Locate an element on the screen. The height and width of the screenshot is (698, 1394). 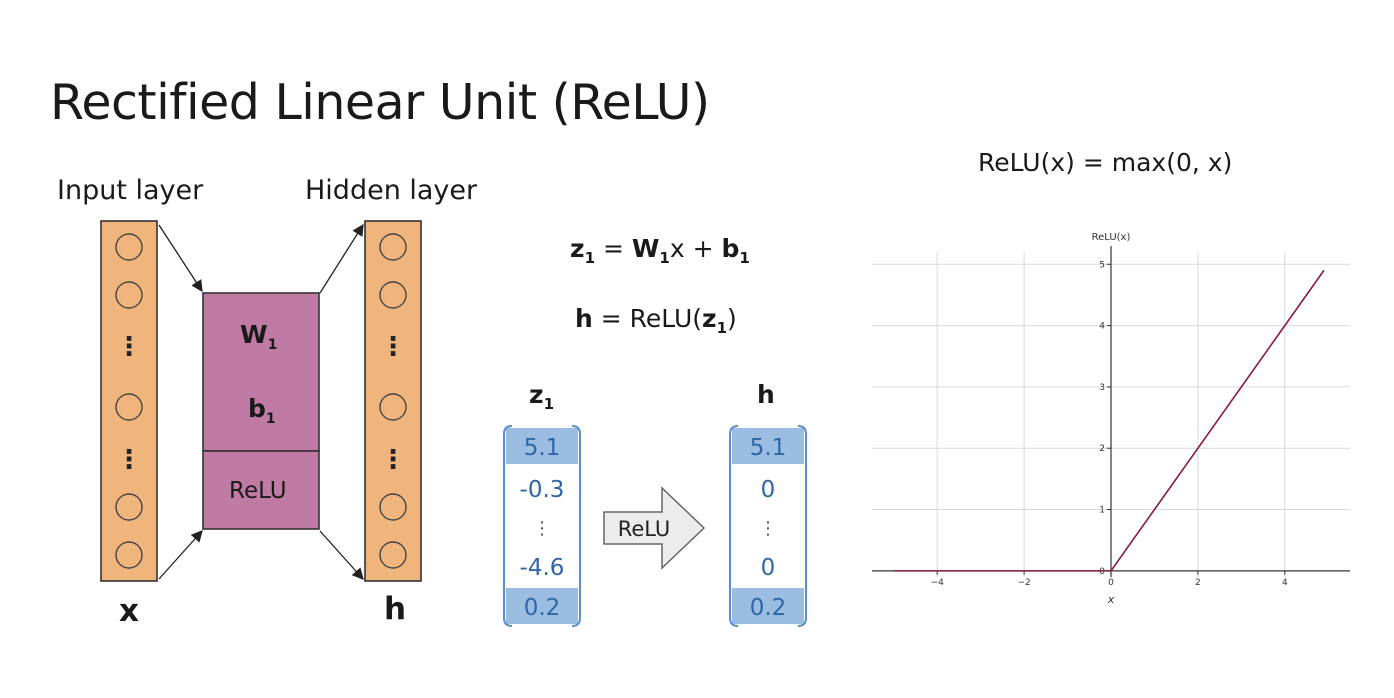
z-highlight-top is located at coordinates (542, 446).